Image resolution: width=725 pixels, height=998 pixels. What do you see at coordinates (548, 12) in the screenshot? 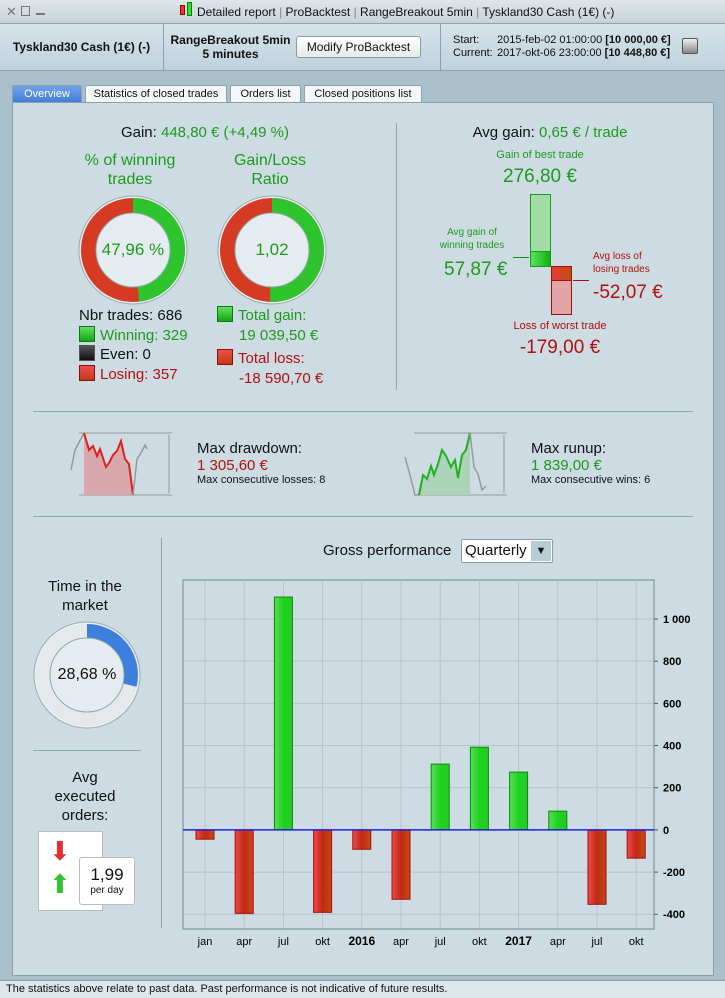
I see `title-instrument: Tyskland30 Cash (1€) (-)` at bounding box center [548, 12].